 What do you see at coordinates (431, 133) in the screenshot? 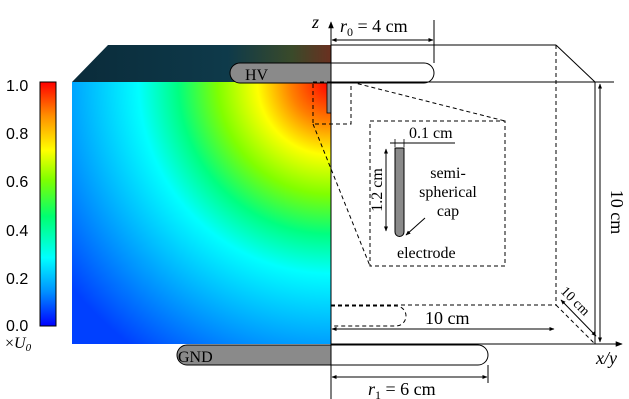
I see `inset-width-label: 0.1 cm` at bounding box center [431, 133].